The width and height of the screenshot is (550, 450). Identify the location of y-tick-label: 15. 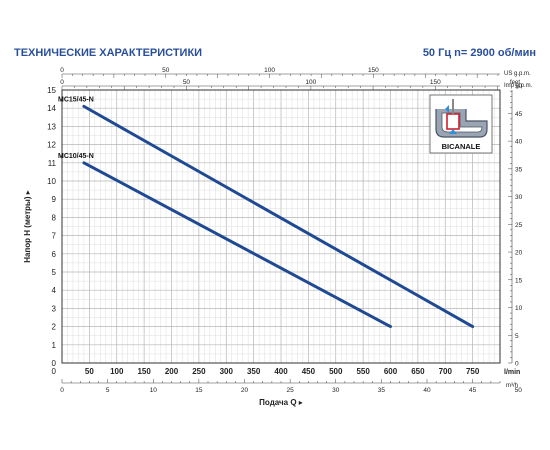
(51, 90).